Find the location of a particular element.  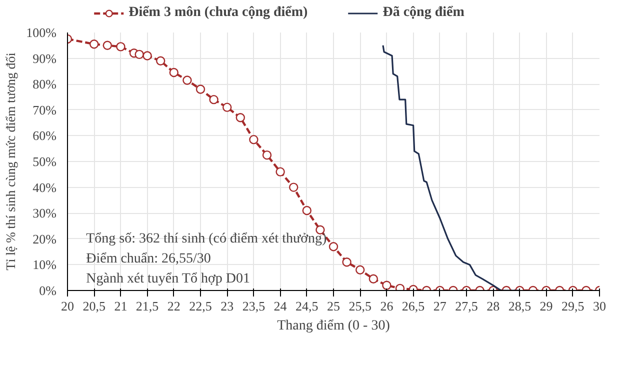

x-tick-label: 27 is located at coordinates (440, 306).